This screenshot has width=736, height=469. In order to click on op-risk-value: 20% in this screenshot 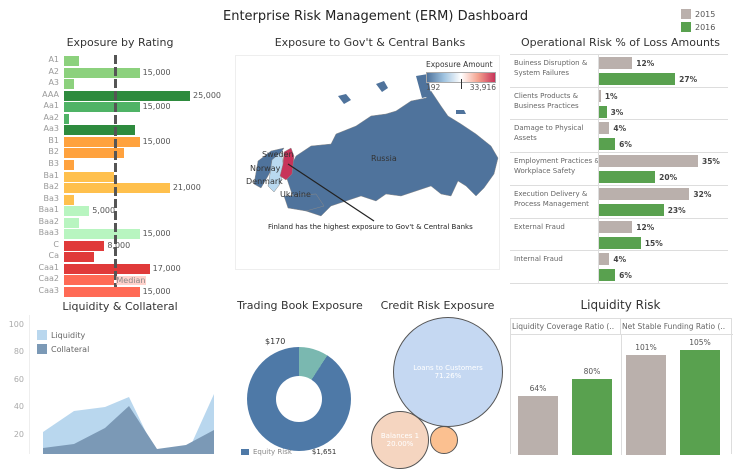, I will do `click(668, 178)`.